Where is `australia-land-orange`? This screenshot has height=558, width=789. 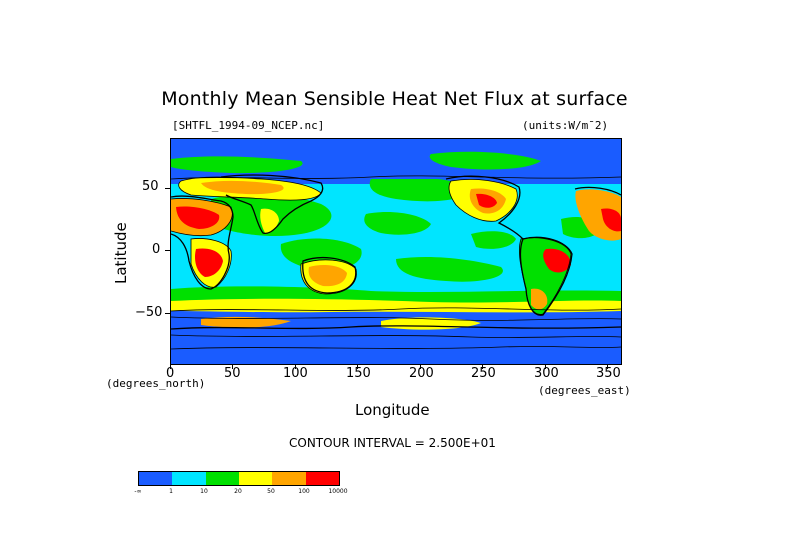
australia-land-orange is located at coordinates (327, 276).